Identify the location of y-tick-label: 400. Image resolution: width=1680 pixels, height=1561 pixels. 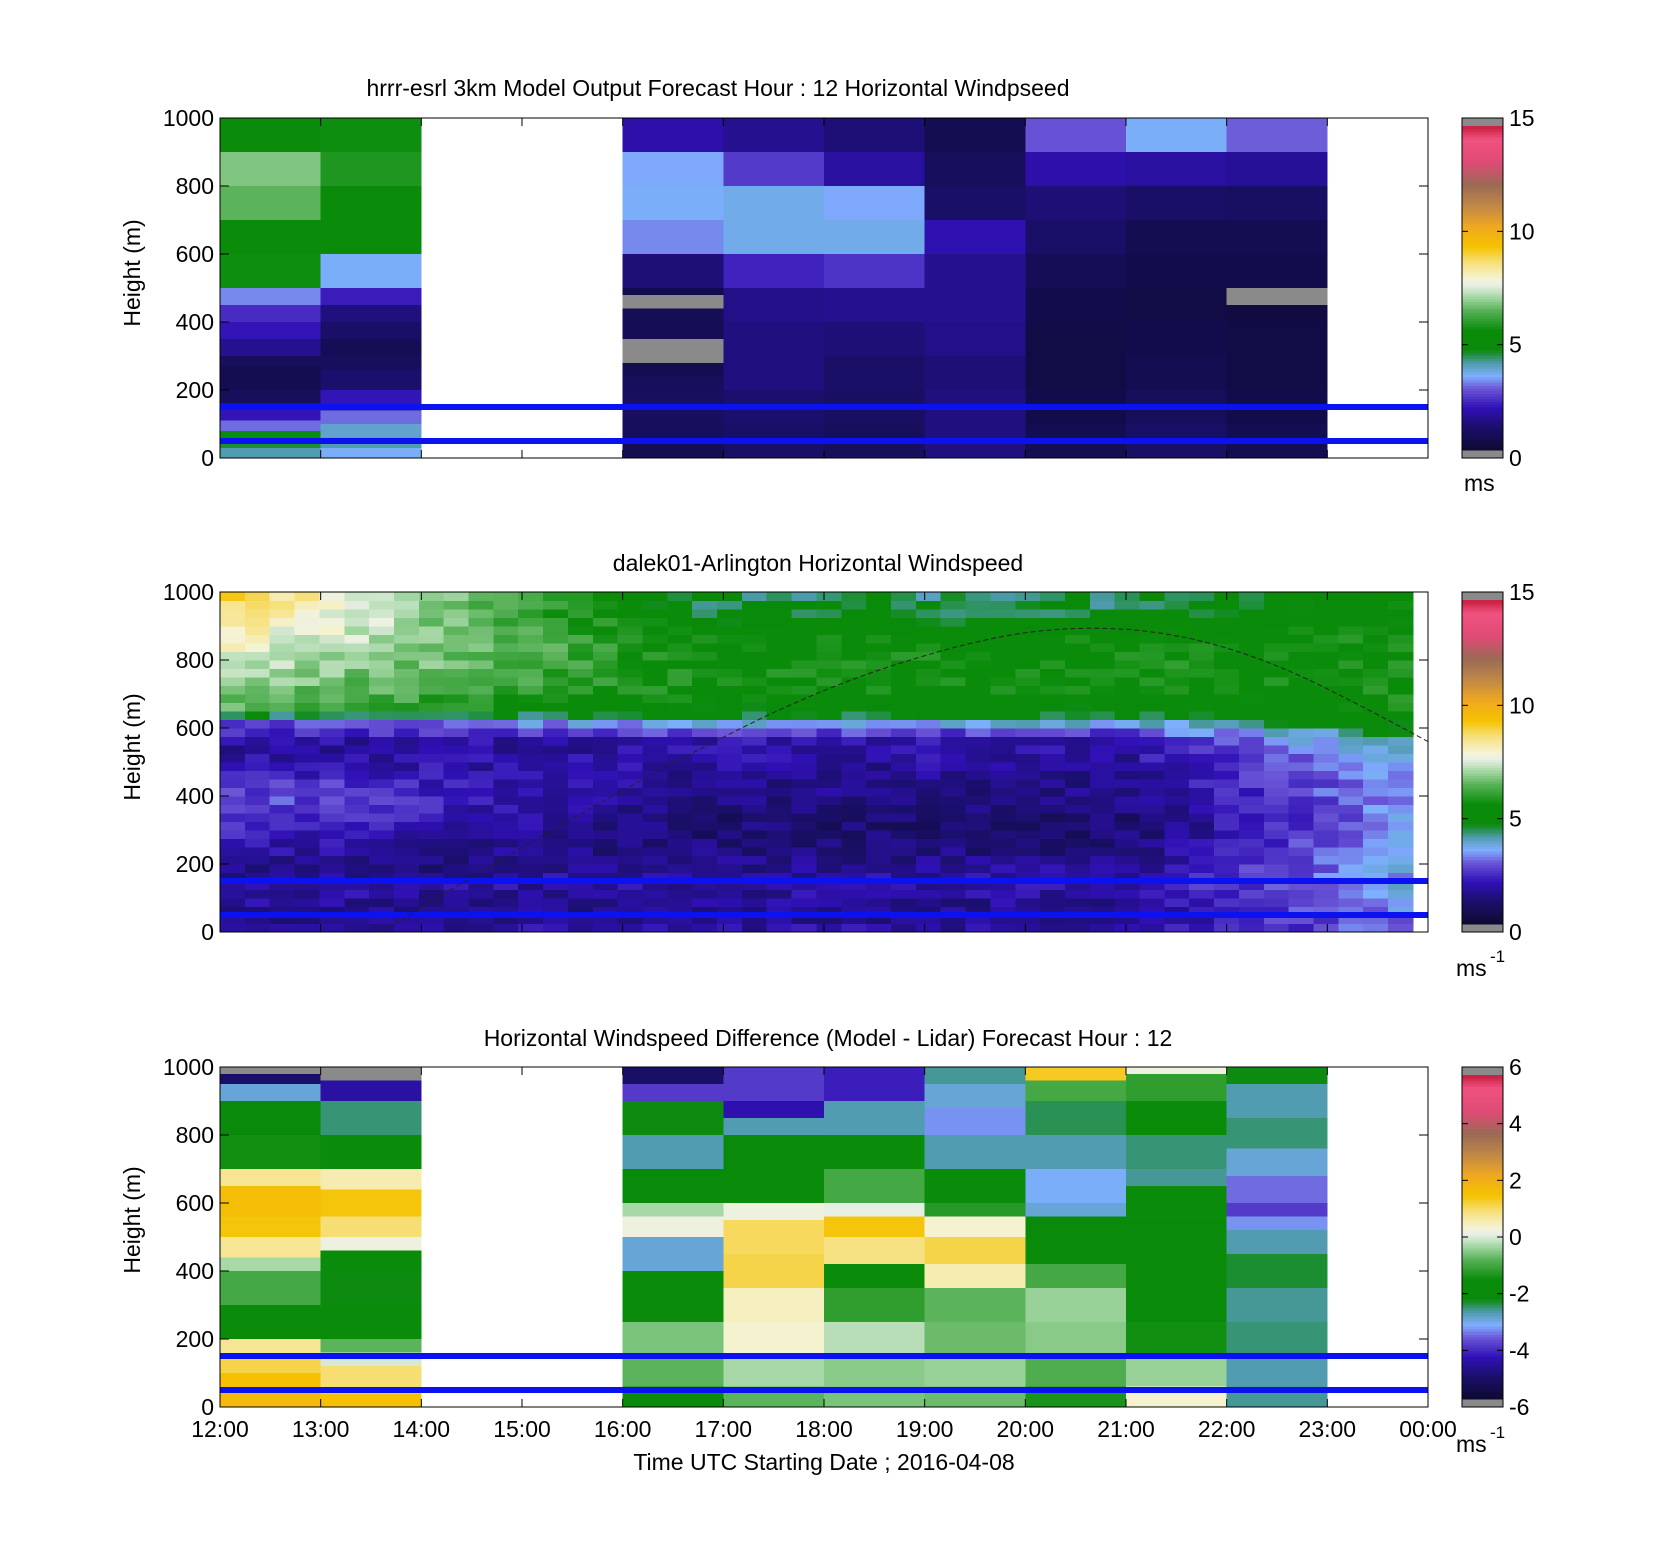
(195, 322).